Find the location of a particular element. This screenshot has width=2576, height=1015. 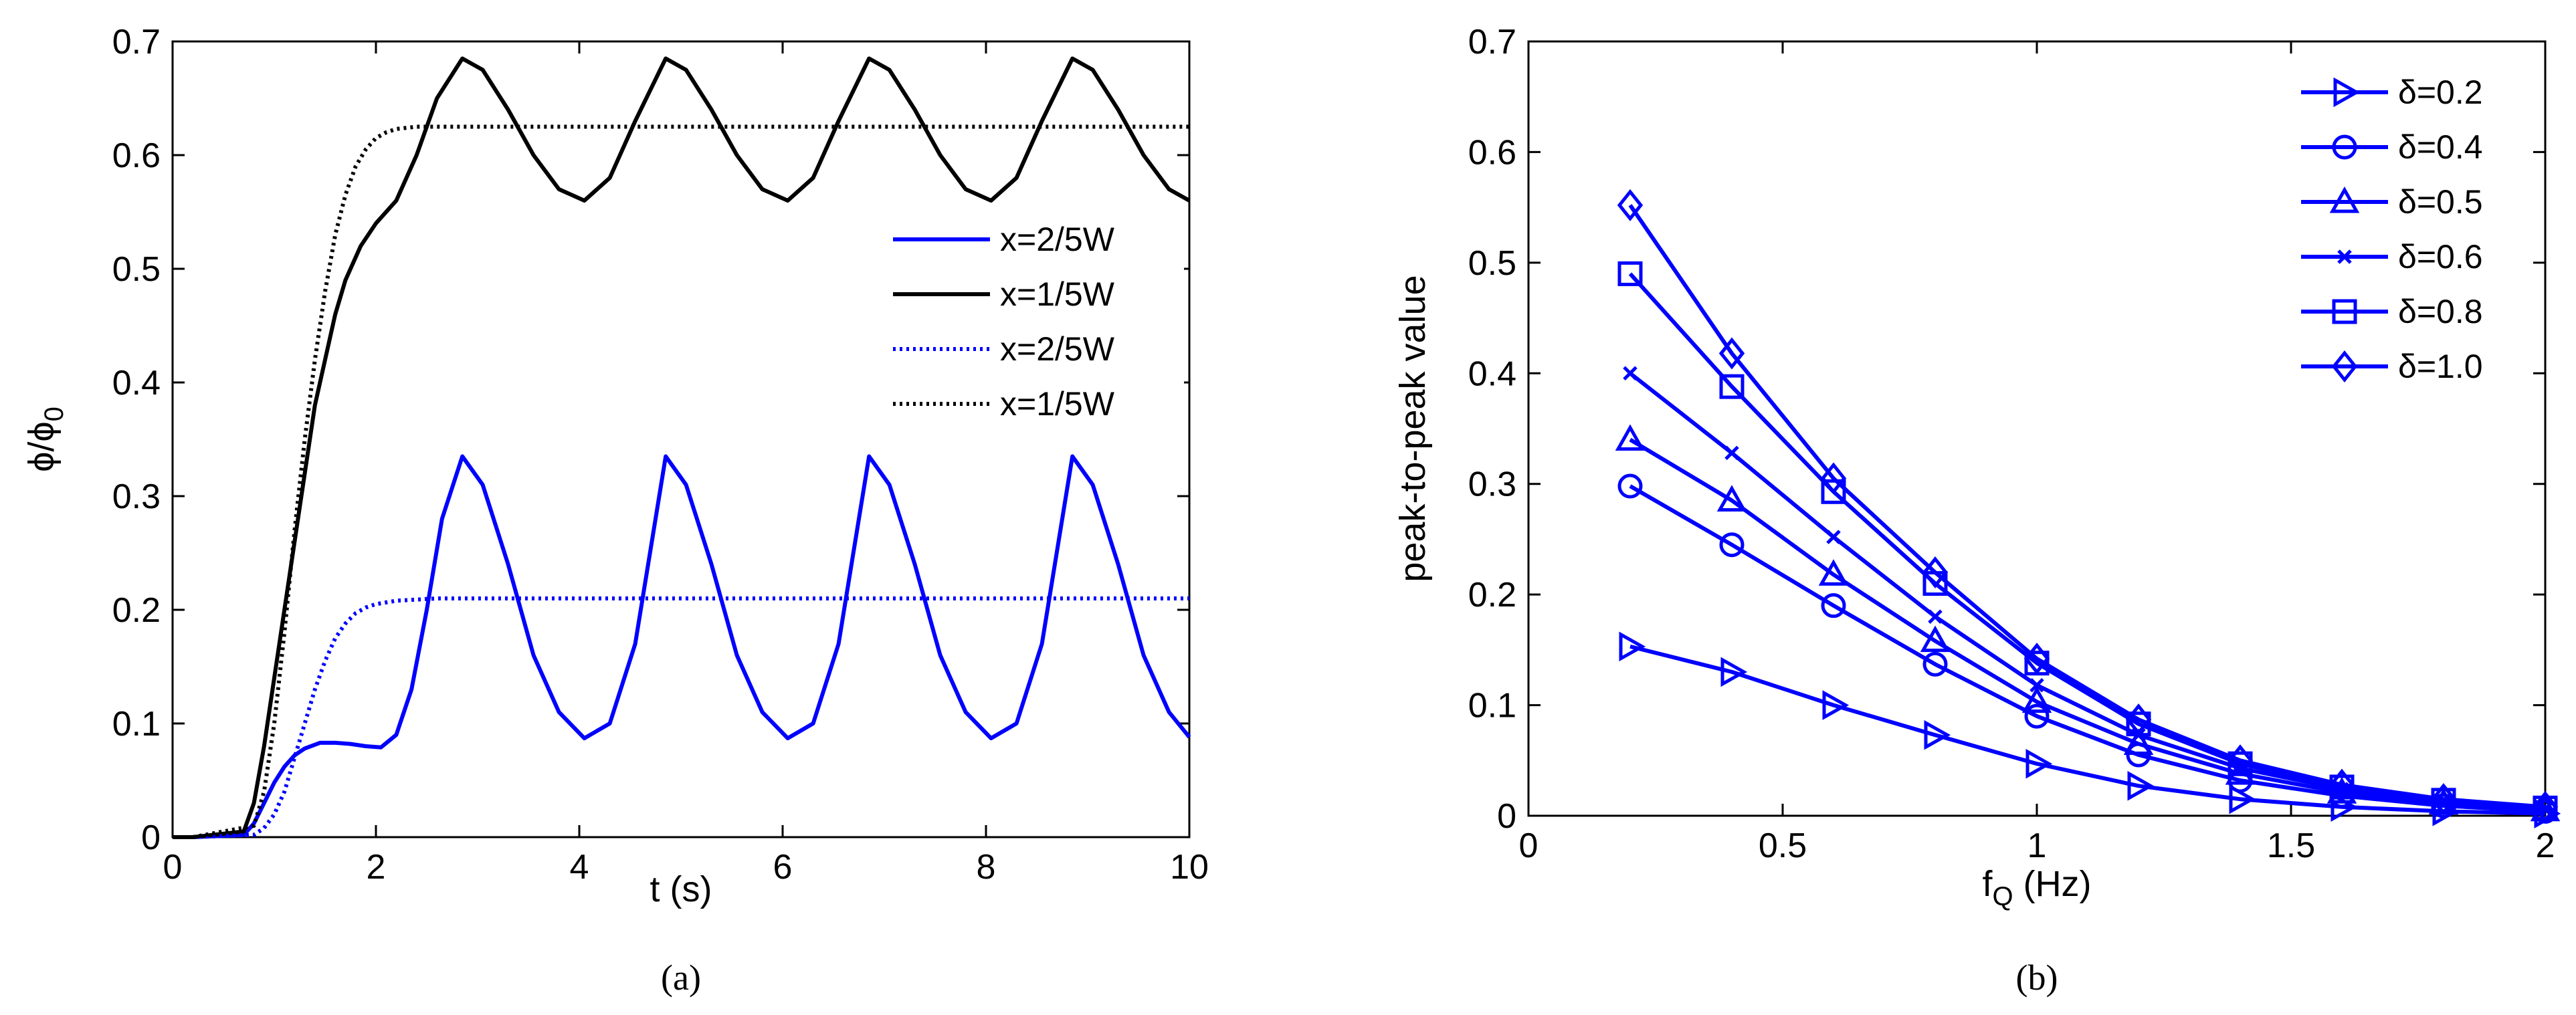

panel-b-y-tick-label: 0.7 is located at coordinates (1492, 42).